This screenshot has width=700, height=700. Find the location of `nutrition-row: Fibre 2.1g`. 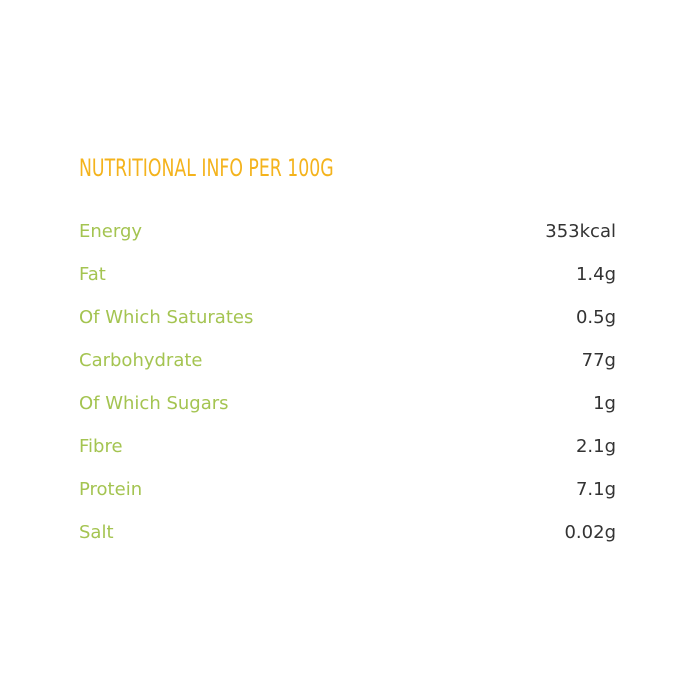

nutrition-row: Fibre 2.1g is located at coordinates (347, 446).